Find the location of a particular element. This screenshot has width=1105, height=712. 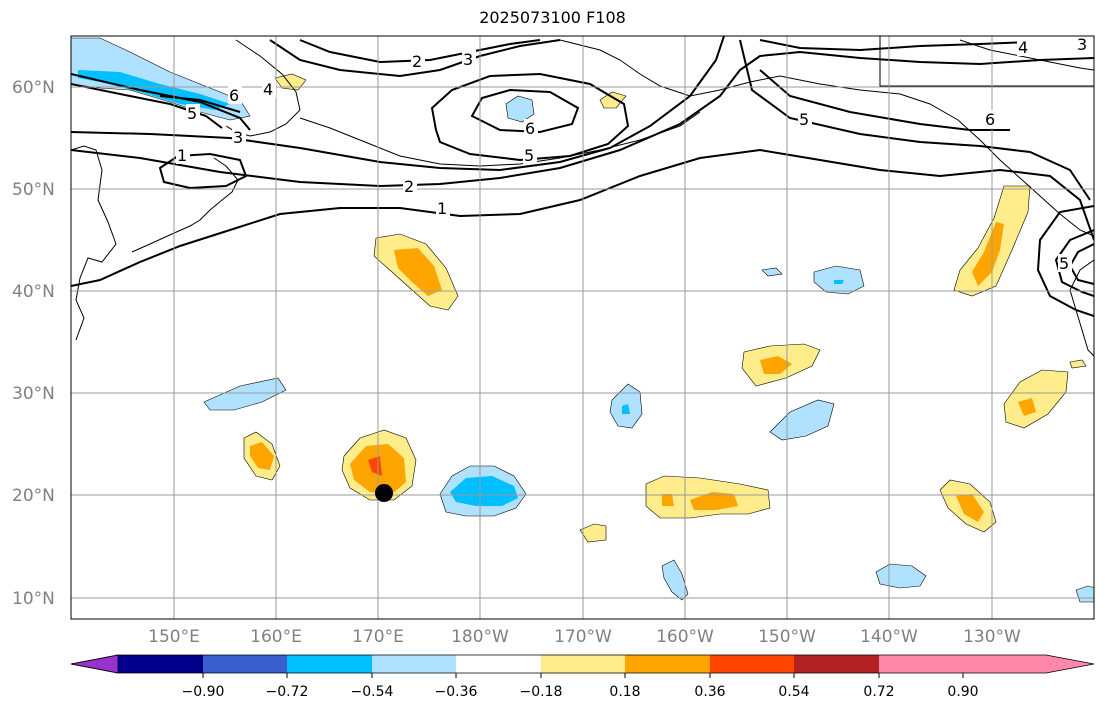

coast-alaska is located at coordinates (826, 138).